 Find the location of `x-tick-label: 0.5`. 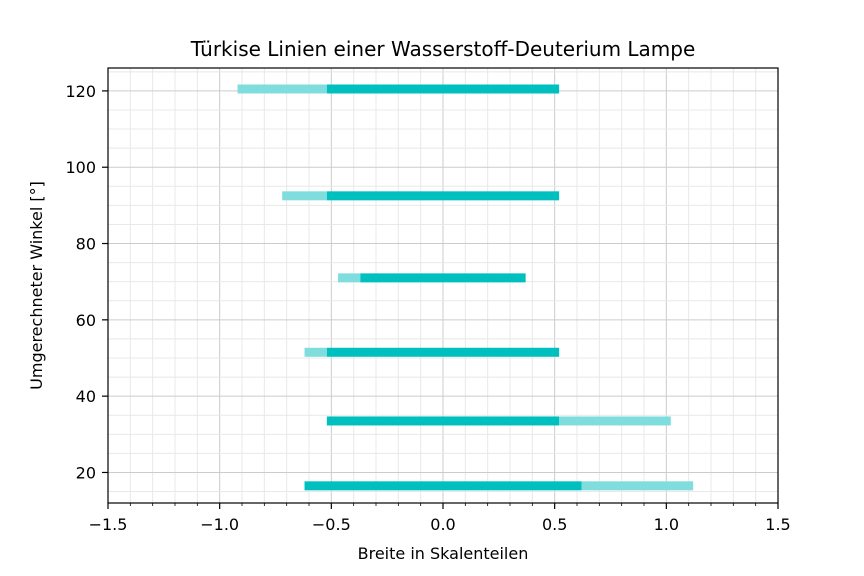

x-tick-label: 0.5 is located at coordinates (554, 524).